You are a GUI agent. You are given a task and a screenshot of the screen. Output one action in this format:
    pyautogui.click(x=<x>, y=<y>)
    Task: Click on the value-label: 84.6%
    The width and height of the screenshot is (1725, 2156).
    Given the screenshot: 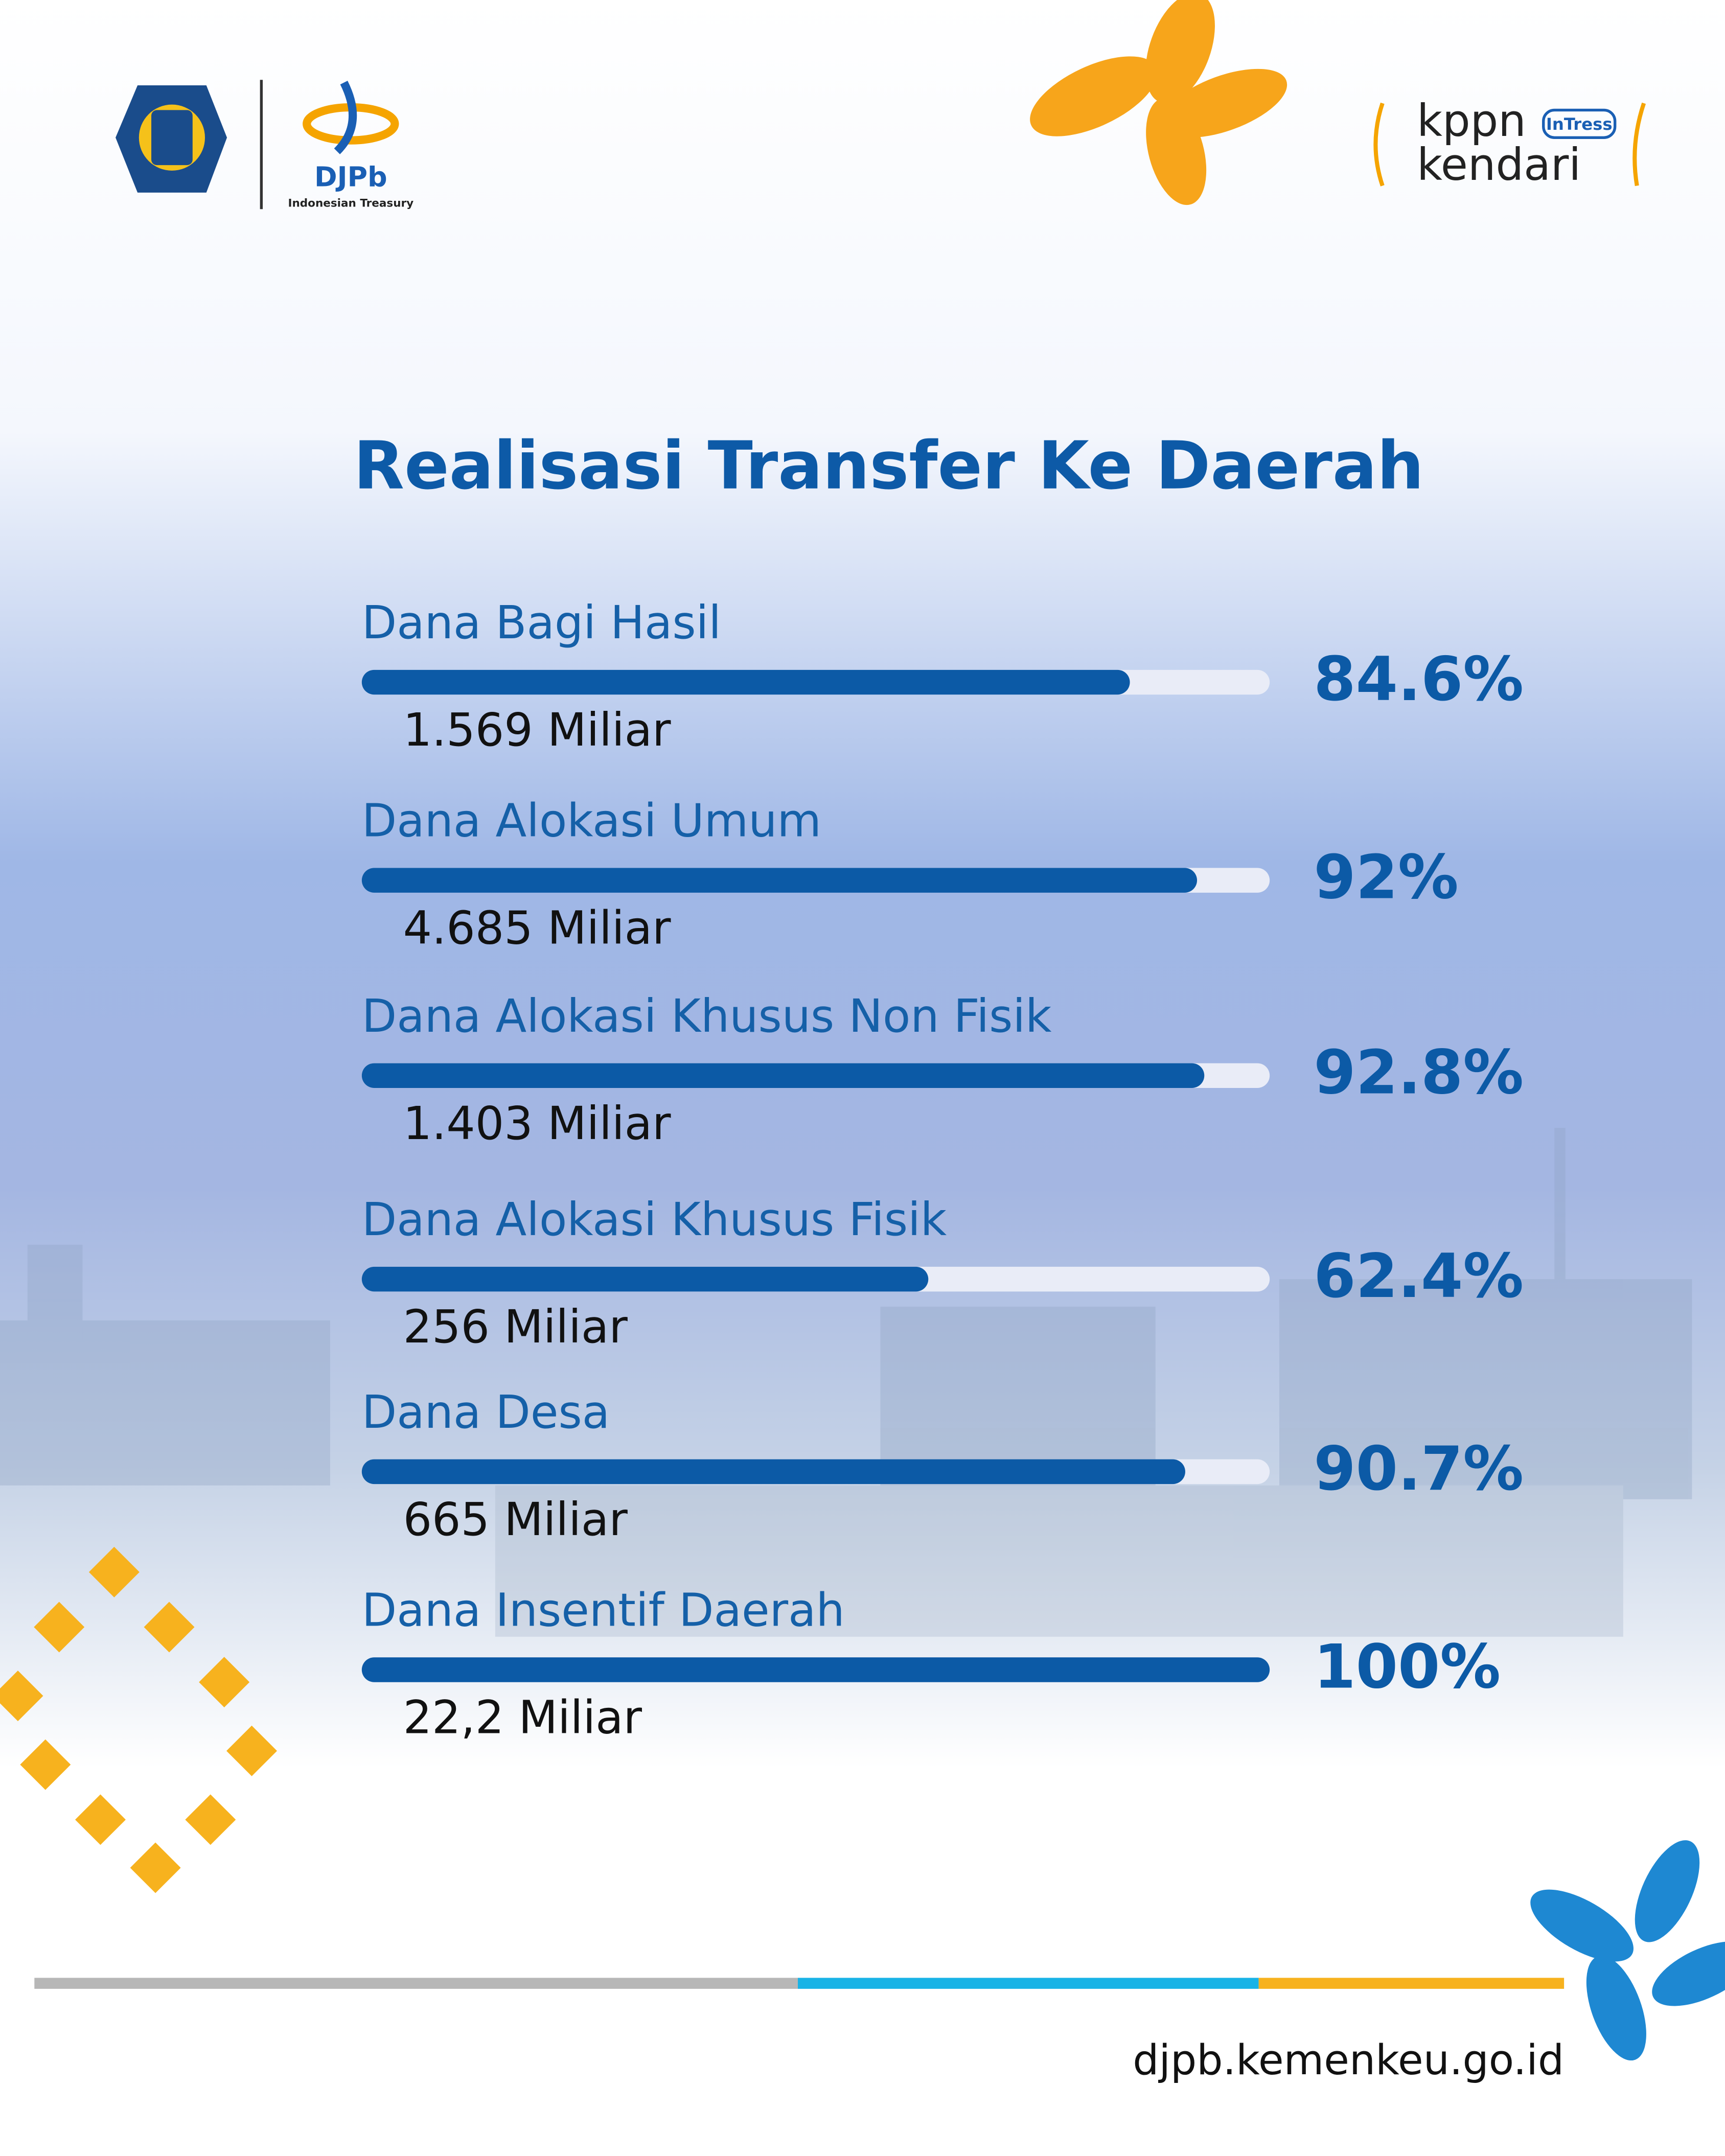 What is the action you would take?
    pyautogui.click(x=1419, y=679)
    